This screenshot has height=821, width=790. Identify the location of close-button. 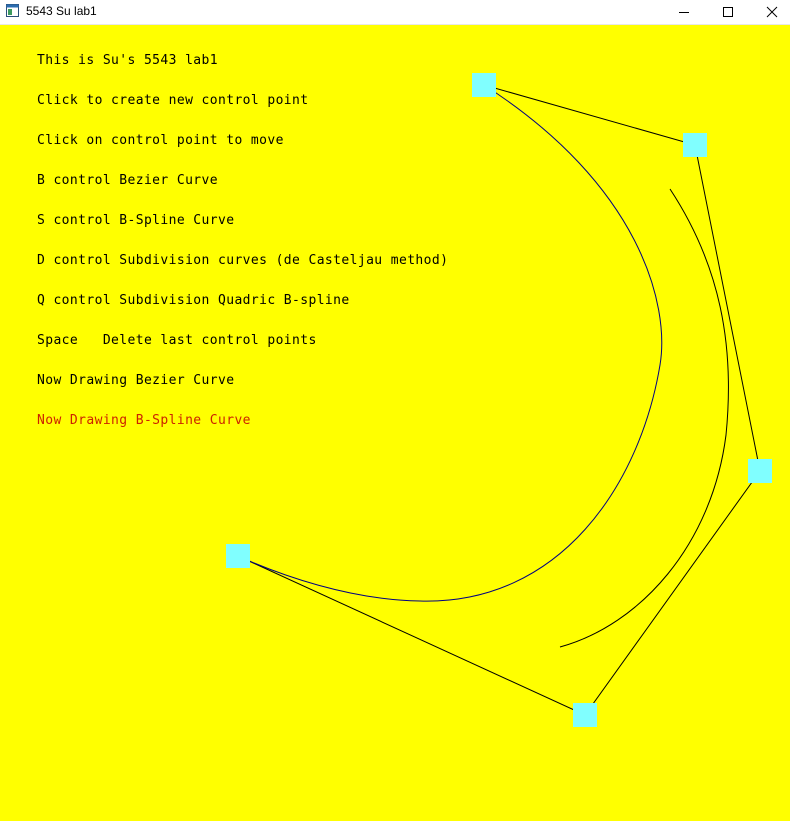
(770, 12).